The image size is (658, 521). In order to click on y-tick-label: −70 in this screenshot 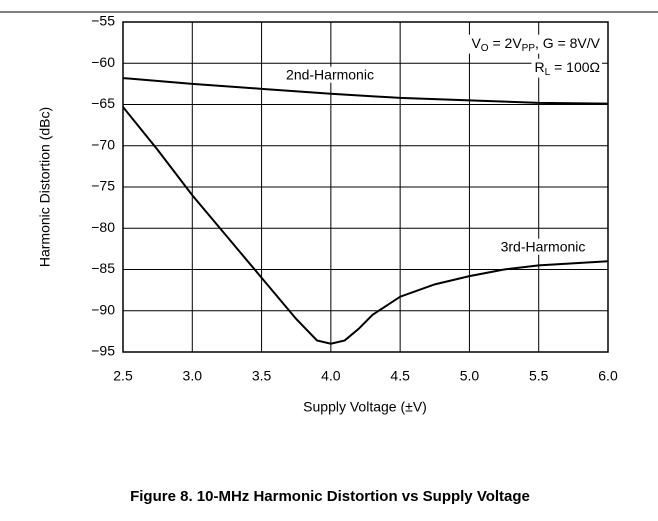, I will do `click(103, 144)`.